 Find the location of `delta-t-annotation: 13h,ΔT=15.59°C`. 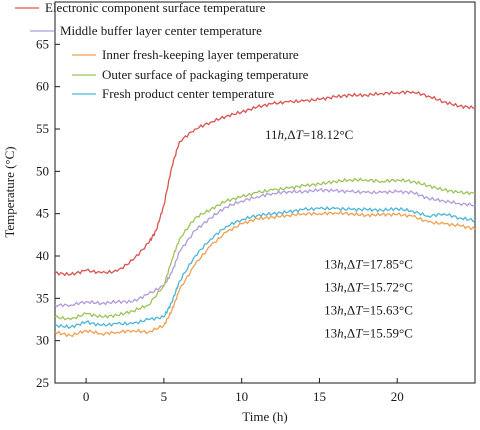

delta-t-annotation: 13h,ΔT=15.59°C is located at coordinates (368, 332).